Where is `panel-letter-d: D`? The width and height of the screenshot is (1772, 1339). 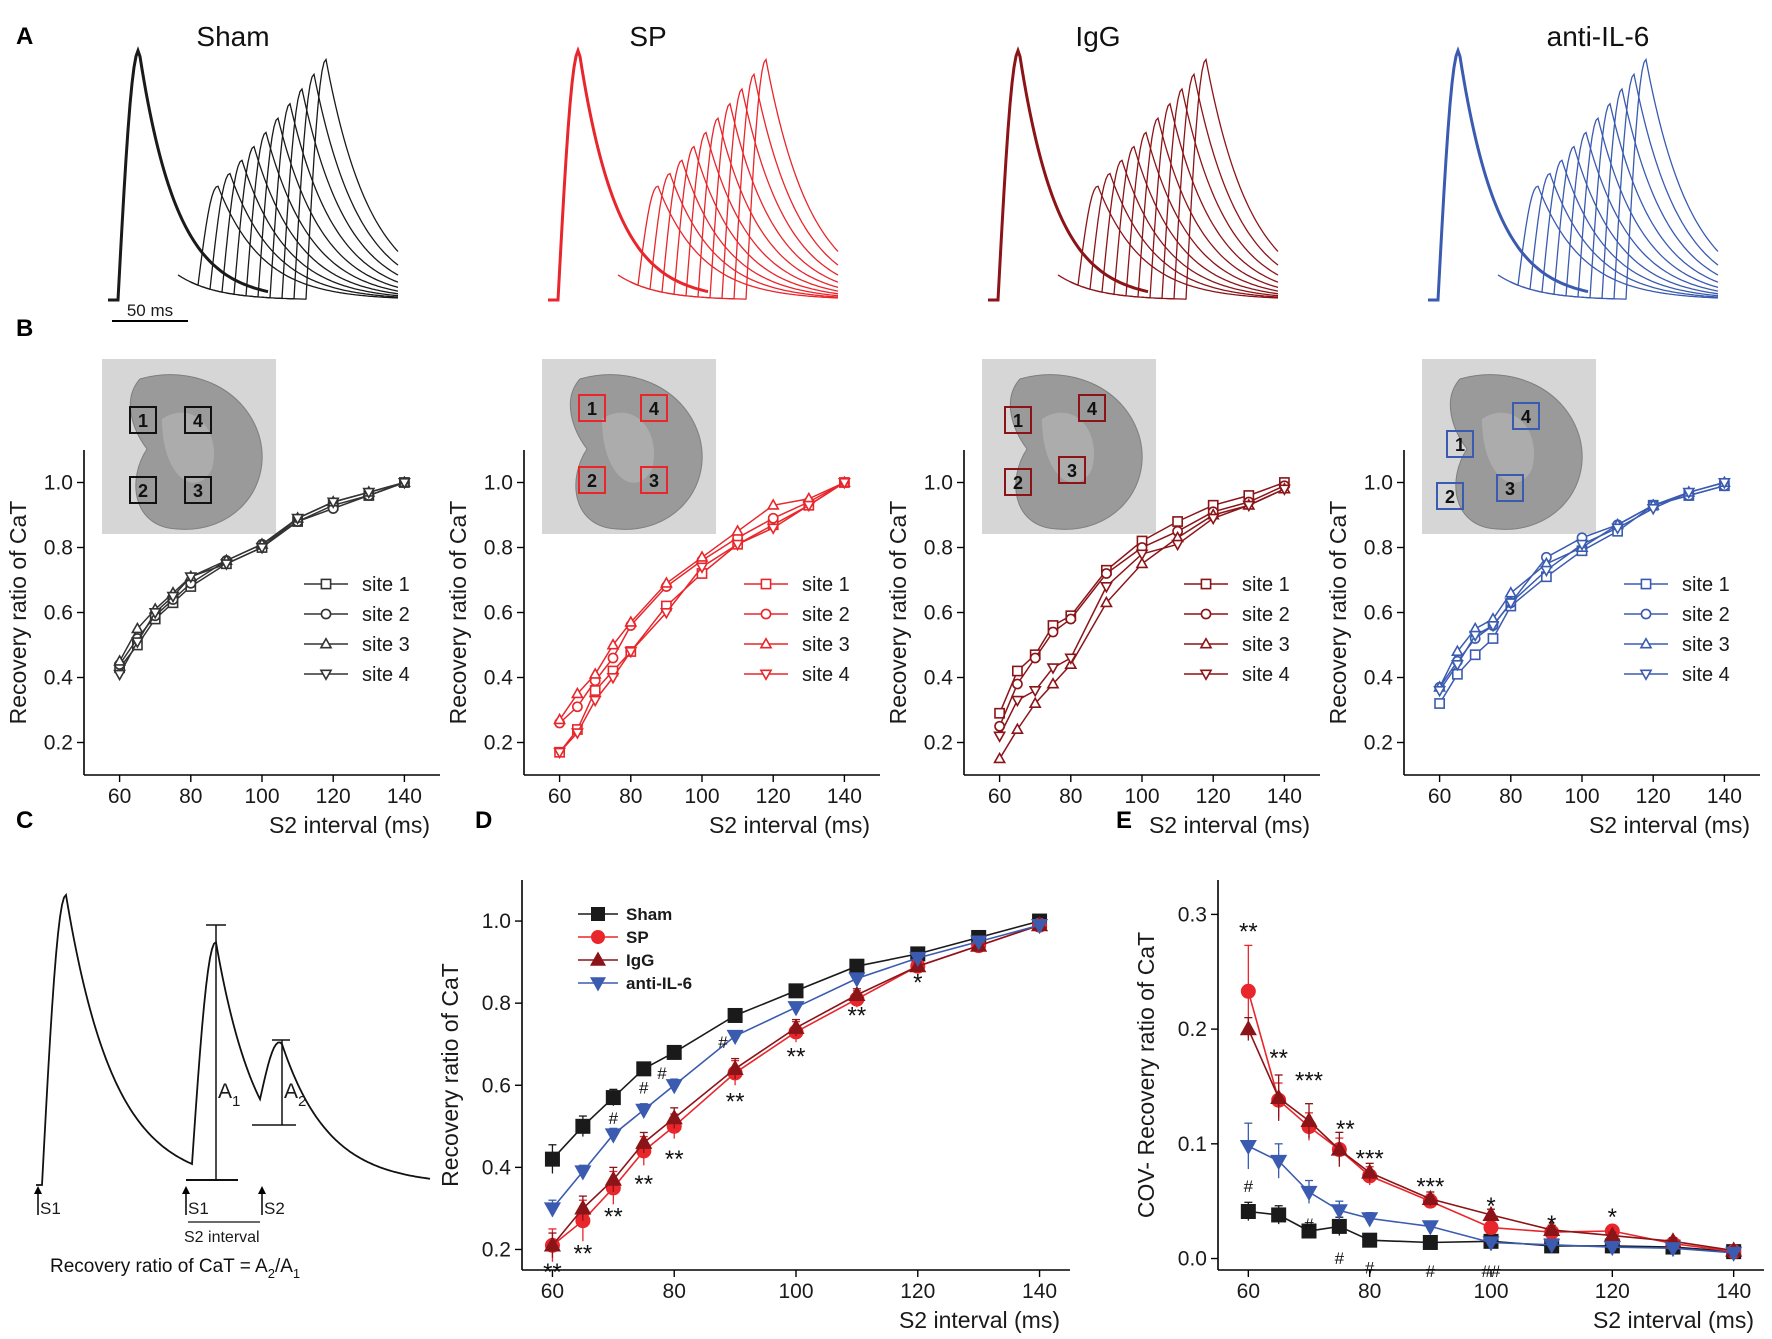 panel-letter-d: D is located at coordinates (483, 820).